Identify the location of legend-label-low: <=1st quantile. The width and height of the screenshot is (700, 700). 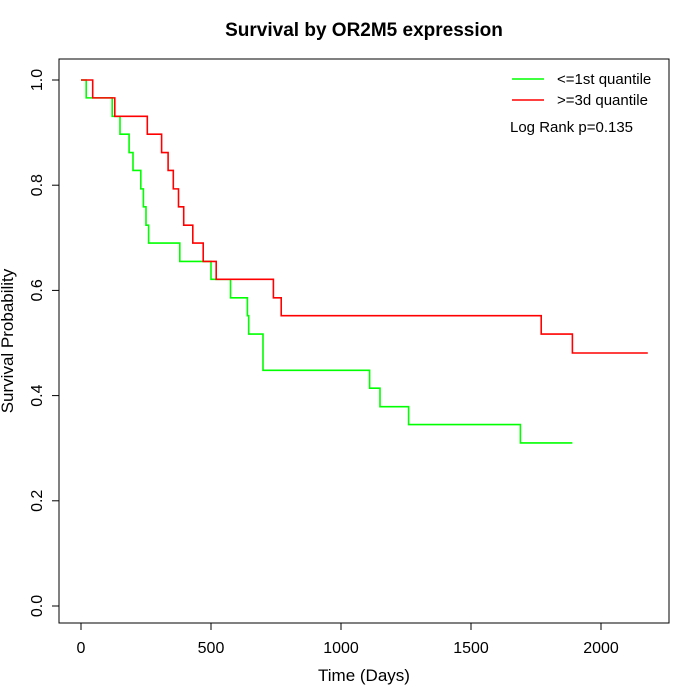
(604, 79).